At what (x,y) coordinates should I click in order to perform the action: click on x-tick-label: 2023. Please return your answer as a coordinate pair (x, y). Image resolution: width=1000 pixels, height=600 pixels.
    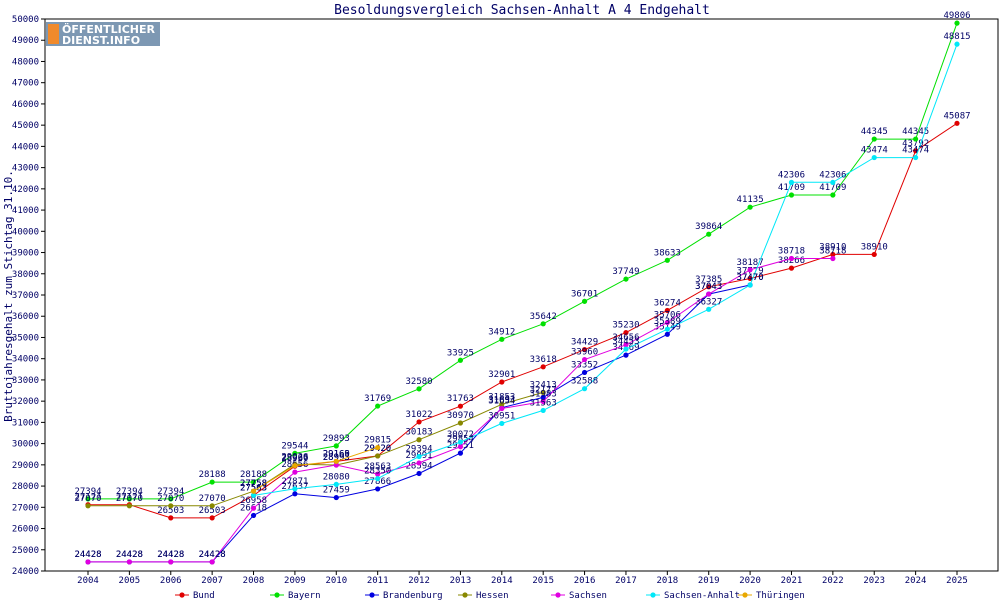
    Looking at the image, I should click on (874, 581).